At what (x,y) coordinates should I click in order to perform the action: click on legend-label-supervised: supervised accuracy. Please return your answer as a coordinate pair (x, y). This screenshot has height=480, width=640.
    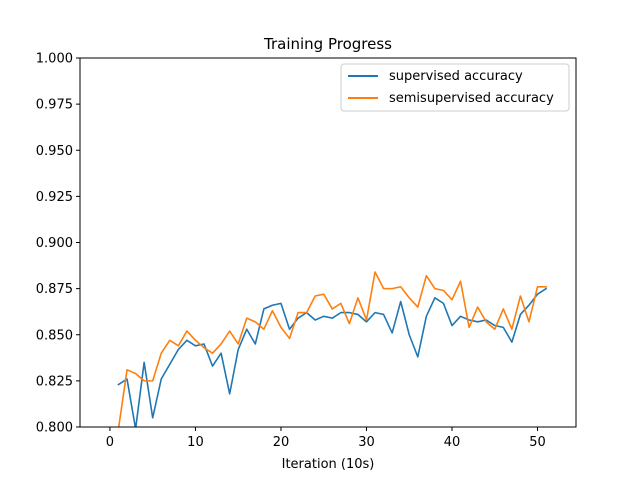
    Looking at the image, I should click on (456, 76).